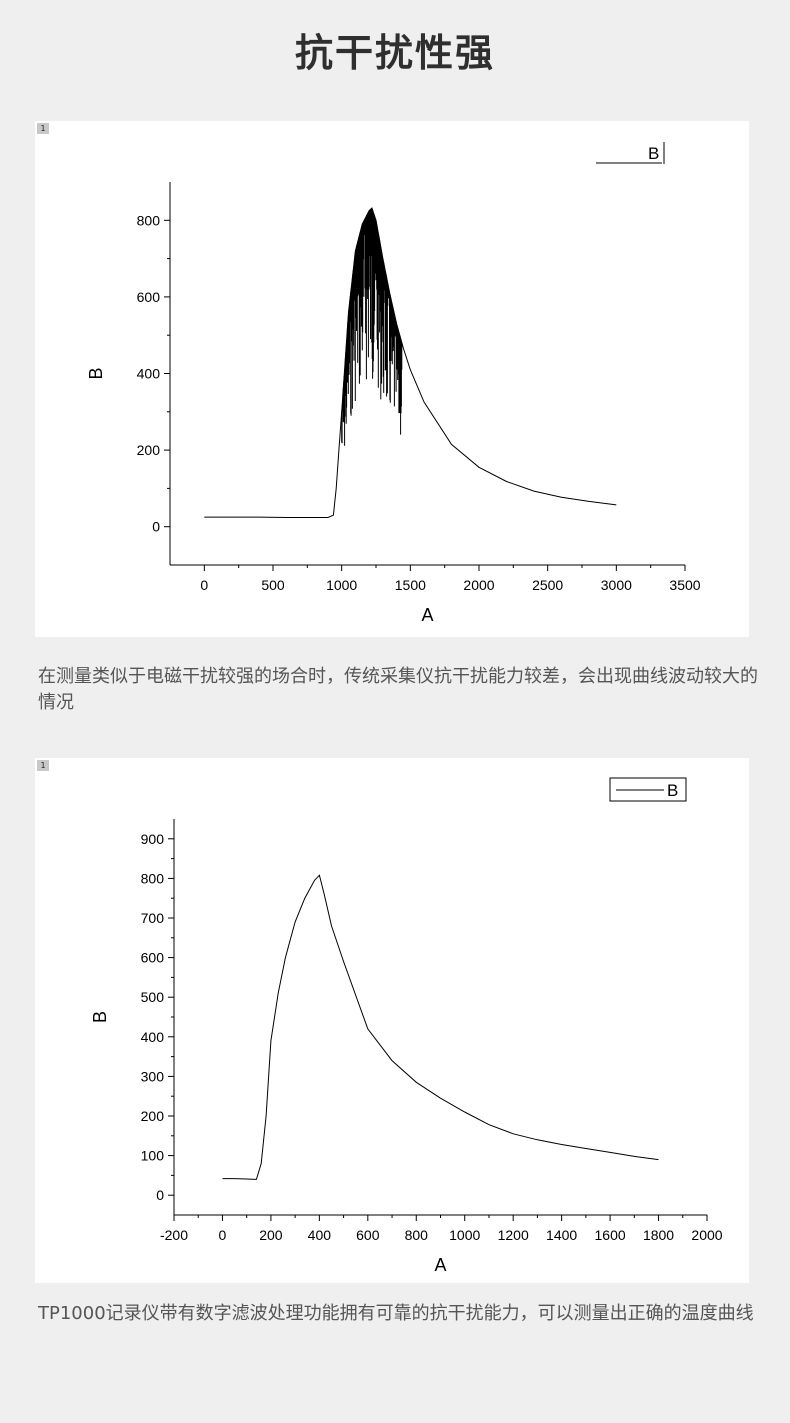 The width and height of the screenshot is (790, 1423). What do you see at coordinates (153, 1076) in the screenshot?
I see `y-tick-label: 300` at bounding box center [153, 1076].